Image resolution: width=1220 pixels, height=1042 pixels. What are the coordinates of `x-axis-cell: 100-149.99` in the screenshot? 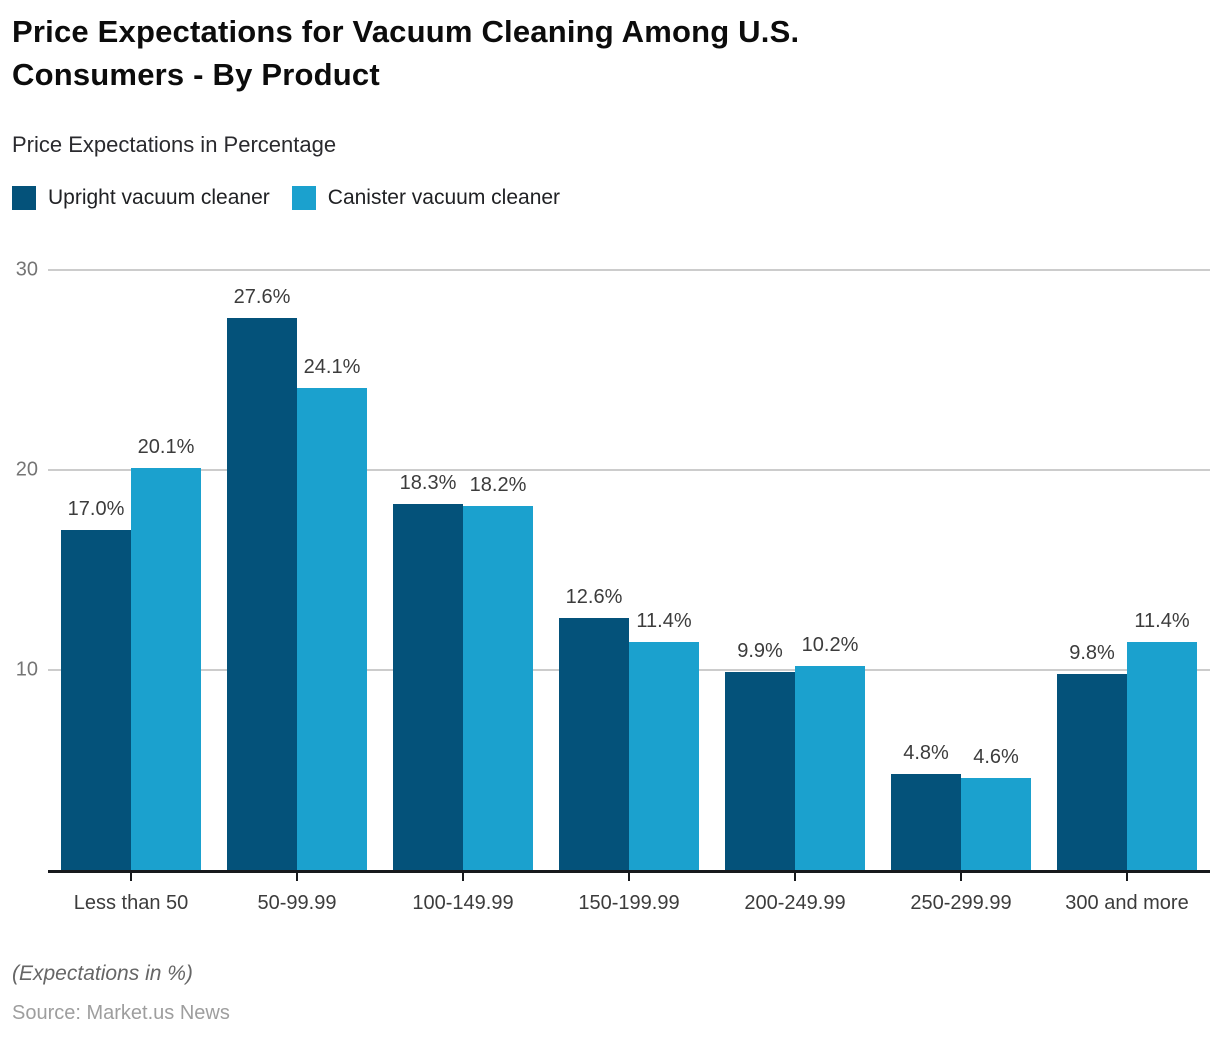 It's located at (463, 894).